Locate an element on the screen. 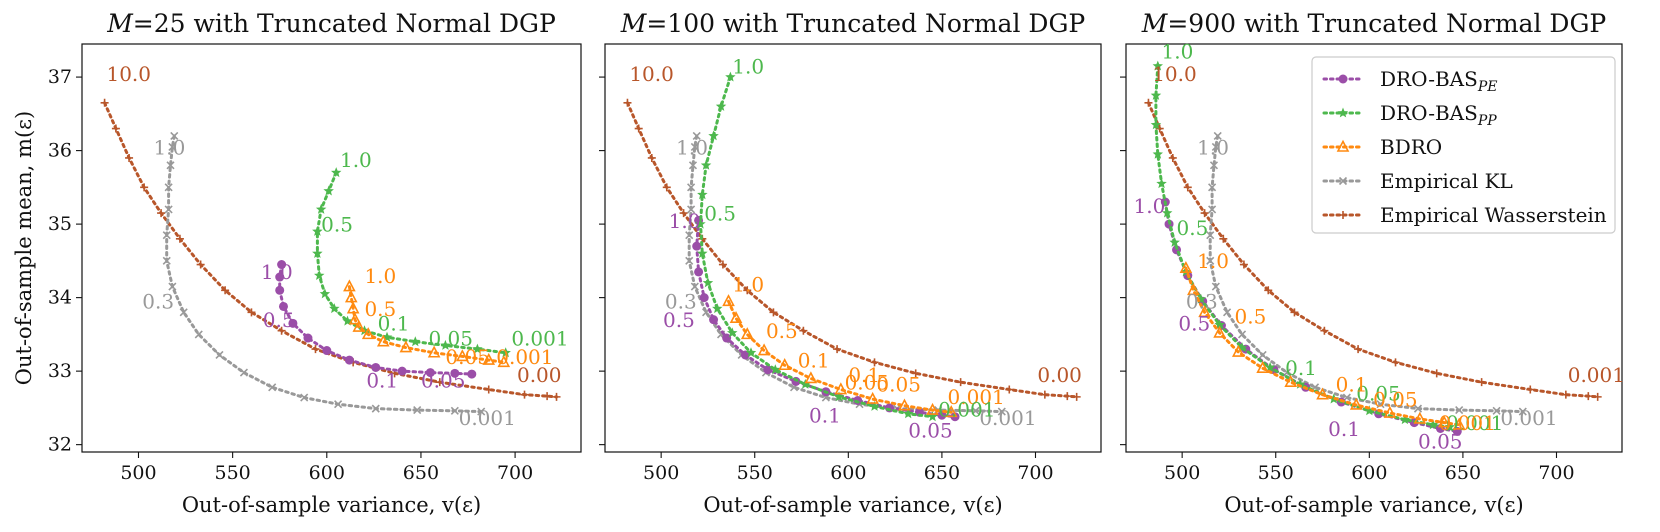 This screenshot has width=1660, height=532. series-bdro is located at coordinates (427, 323).